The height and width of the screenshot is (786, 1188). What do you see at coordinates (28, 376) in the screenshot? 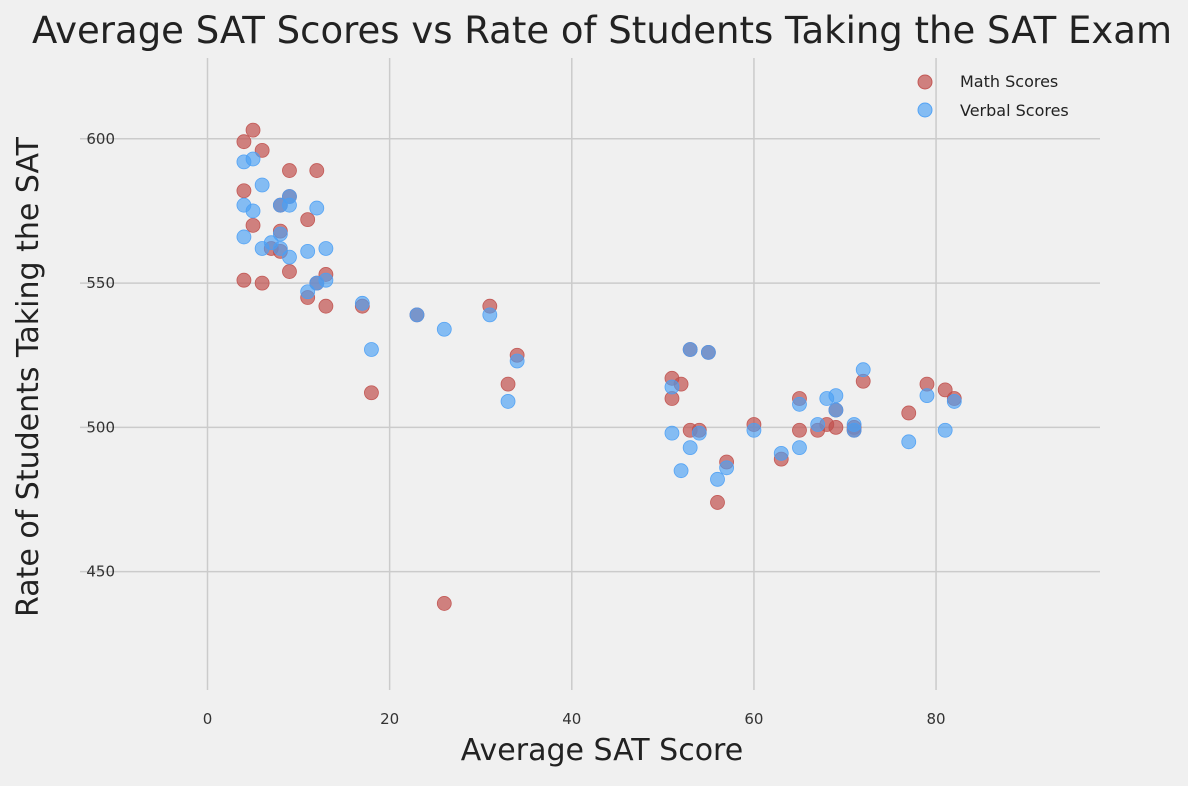
I see `y-axis-label: Rate of Students Taking the SAT` at bounding box center [28, 376].